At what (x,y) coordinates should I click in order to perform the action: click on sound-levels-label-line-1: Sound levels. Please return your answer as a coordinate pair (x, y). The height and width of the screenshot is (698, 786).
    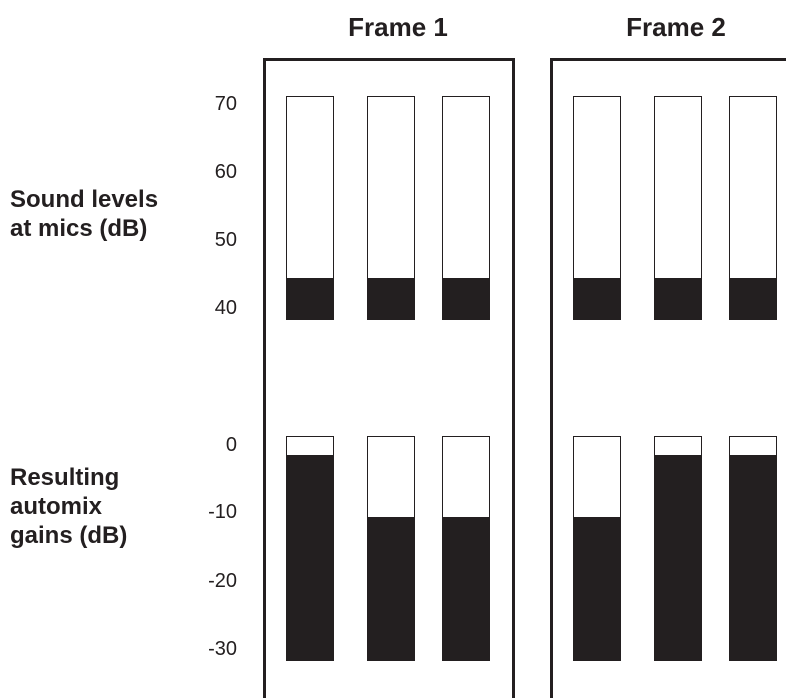
    Looking at the image, I should click on (84, 199).